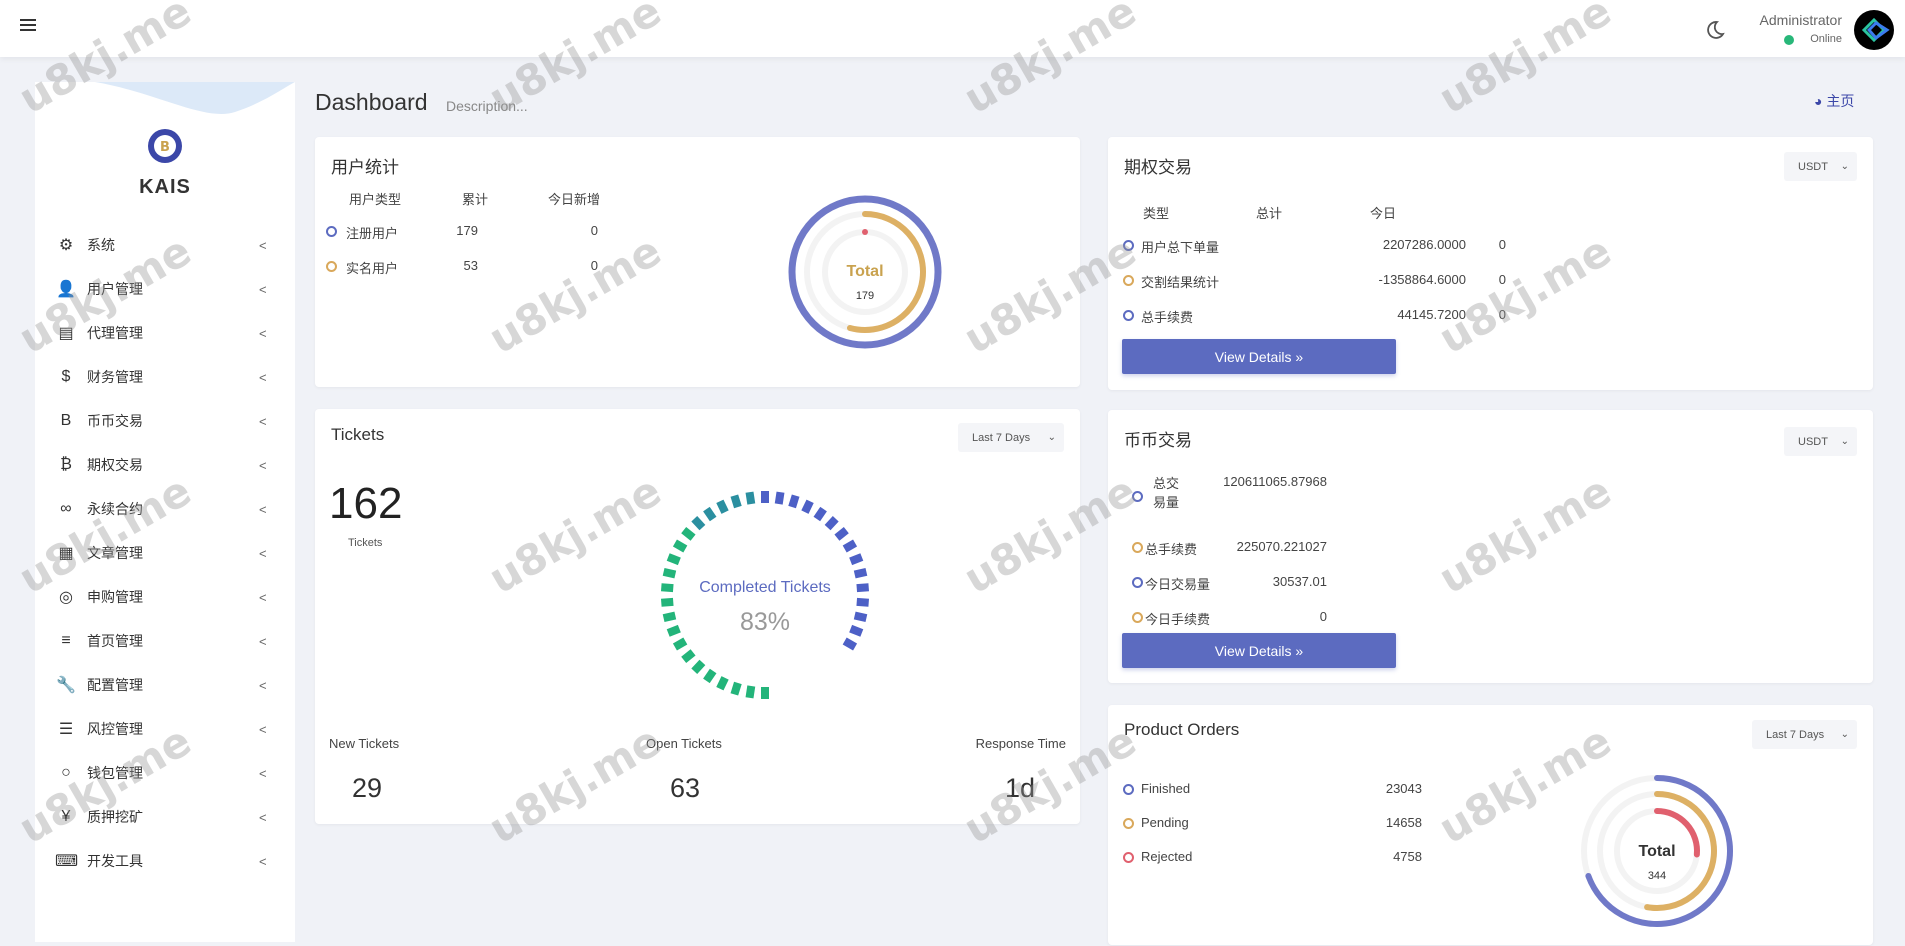 This screenshot has width=1905, height=946. Describe the element at coordinates (66, 333) in the screenshot. I see `id-card-icon: ▤` at that location.